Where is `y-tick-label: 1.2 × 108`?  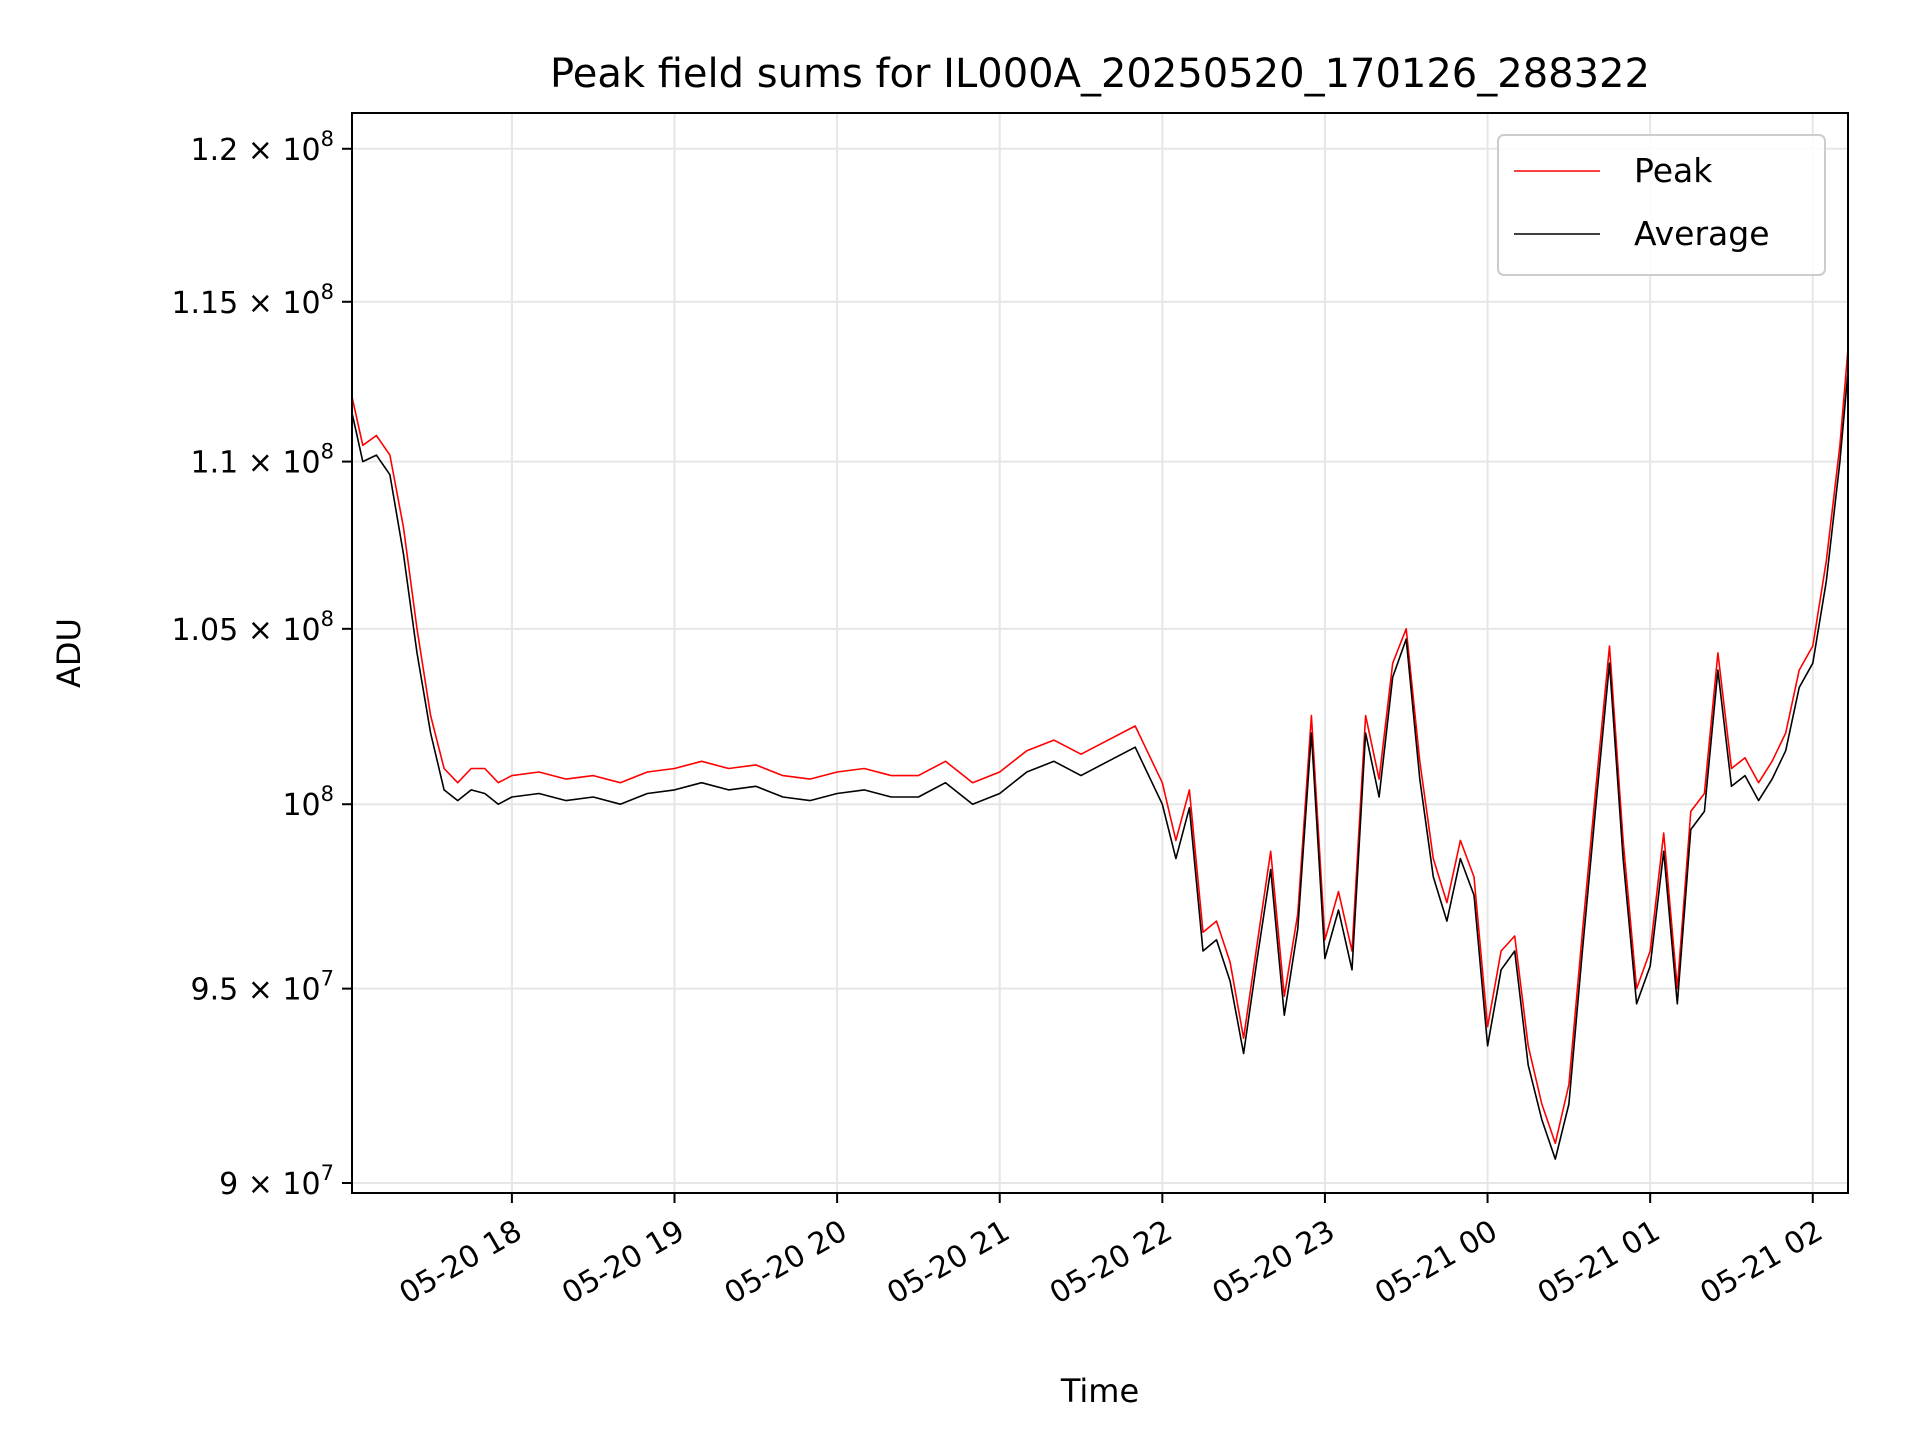 y-tick-label: 1.2 × 108 is located at coordinates (262, 147).